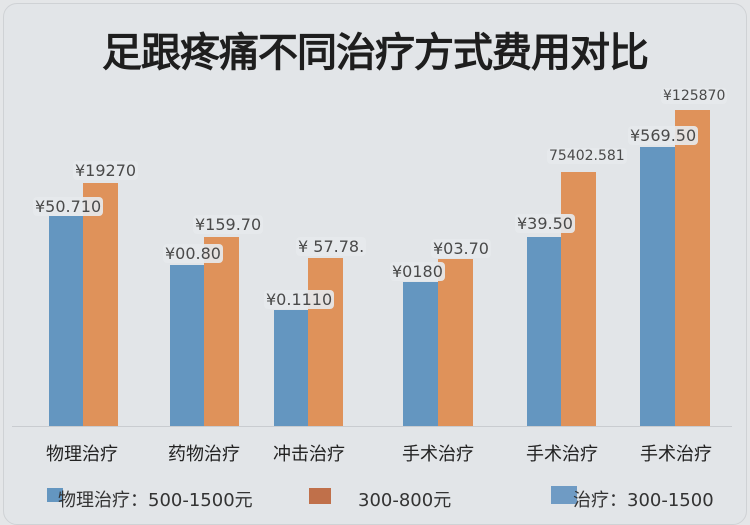  Describe the element at coordinates (331, 246) in the screenshot. I see `value-label-orange-3: ¥ 57.78.` at that location.